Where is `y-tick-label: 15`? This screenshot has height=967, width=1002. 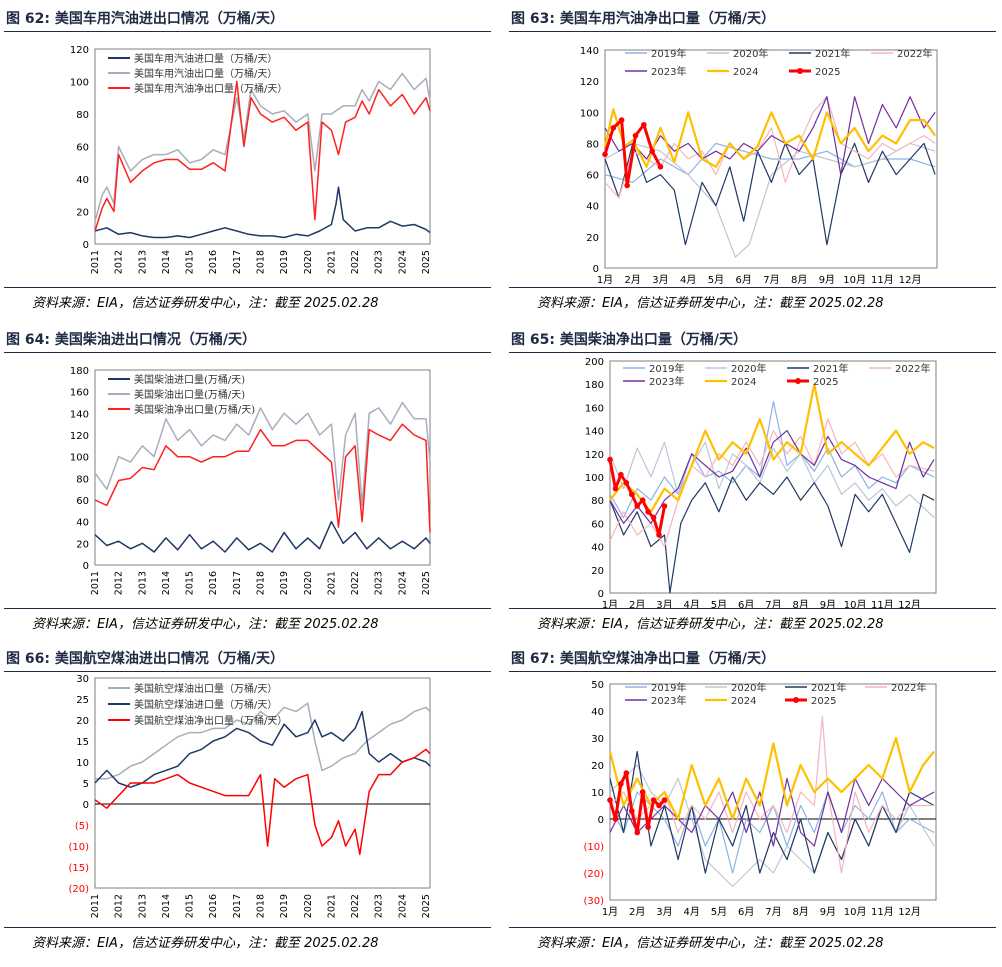
y-tick-label: 15 is located at coordinates (82, 742).